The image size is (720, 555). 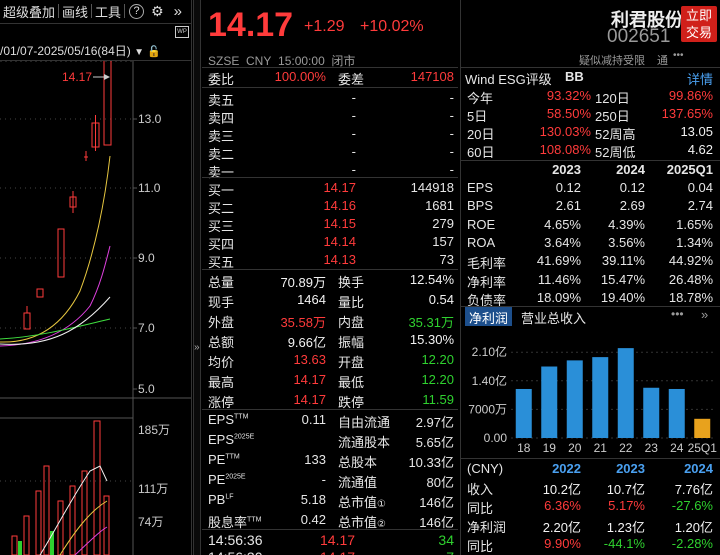 What do you see at coordinates (677, 448) in the screenshot?
I see `bar-x-tick: 24` at bounding box center [677, 448].